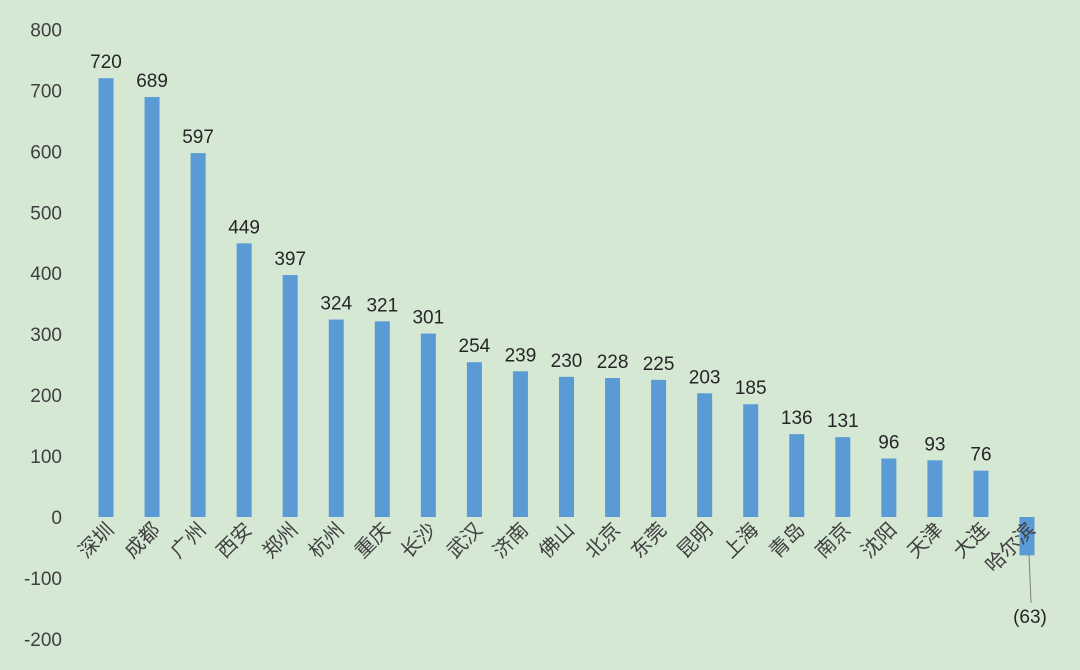 The image size is (1080, 670). I want to click on category-label-10: 佛山, so click(556, 540).